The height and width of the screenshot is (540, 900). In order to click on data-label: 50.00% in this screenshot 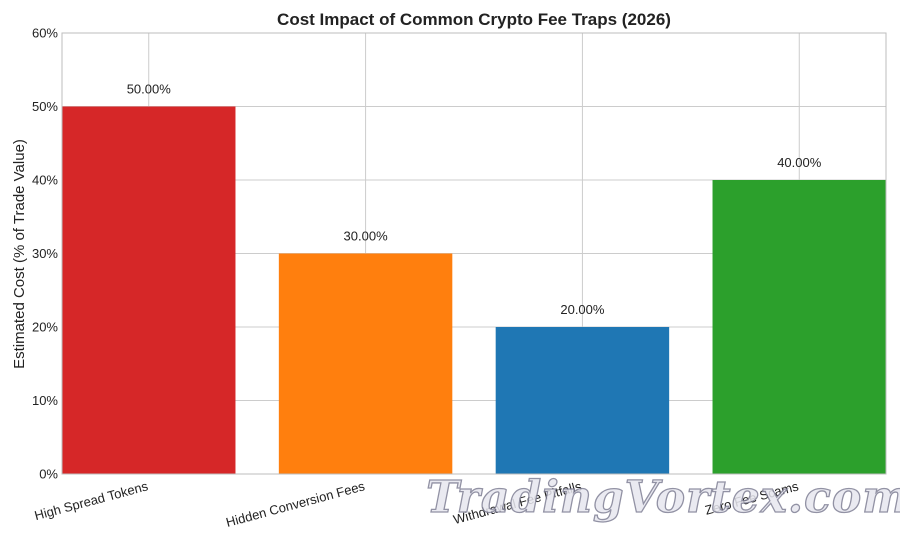, I will do `click(149, 89)`.